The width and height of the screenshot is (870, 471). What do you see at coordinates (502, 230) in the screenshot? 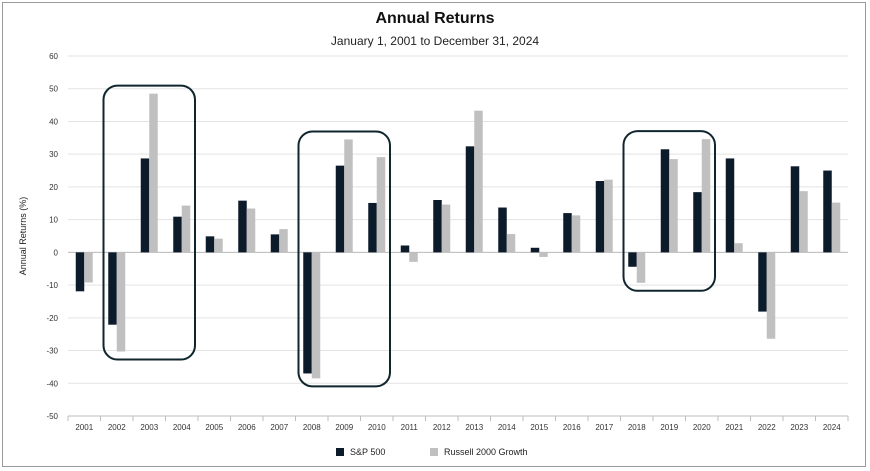
I see `bar-sp500-2014` at bounding box center [502, 230].